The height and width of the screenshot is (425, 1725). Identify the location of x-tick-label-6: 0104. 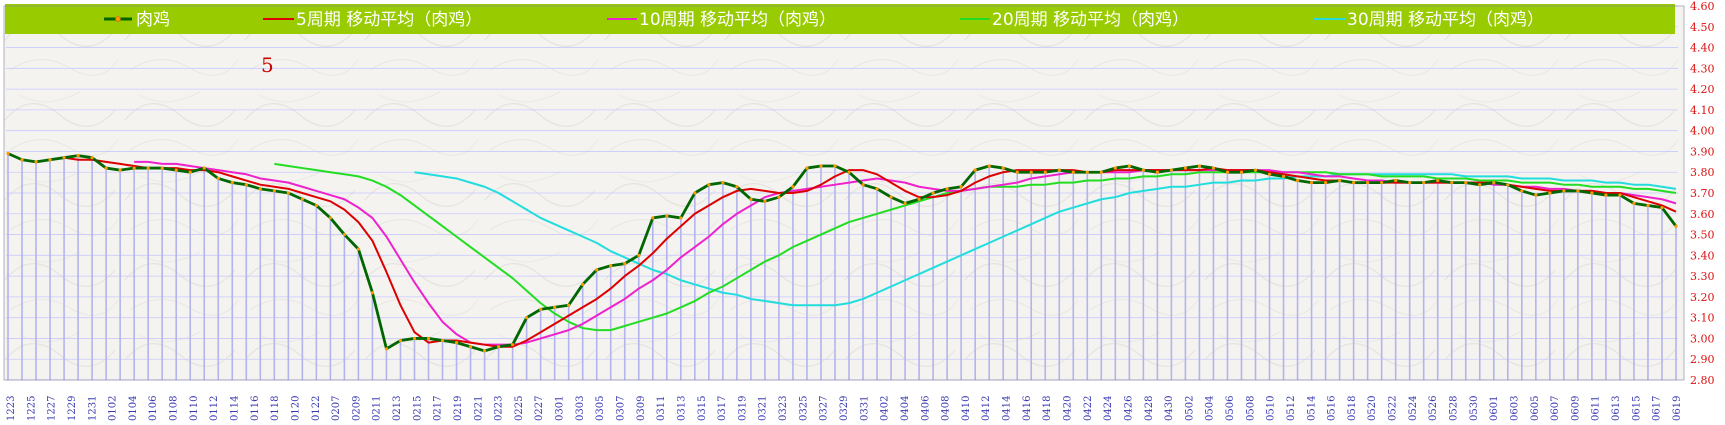
(133, 408).